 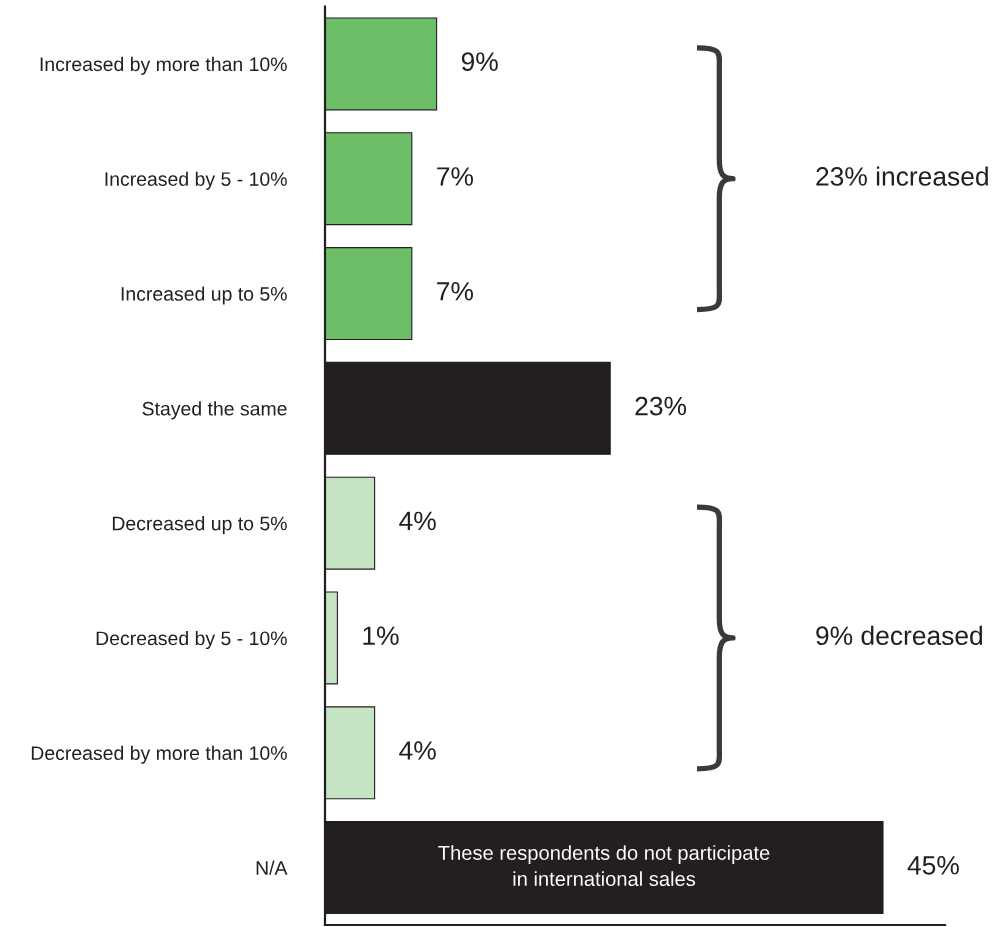 What do you see at coordinates (214, 410) in the screenshot?
I see `y-tick-label: Stayed the same` at bounding box center [214, 410].